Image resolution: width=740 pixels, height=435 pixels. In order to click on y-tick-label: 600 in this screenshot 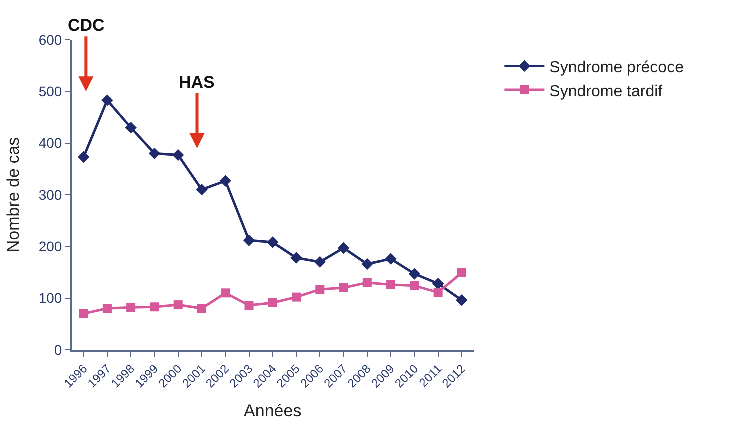, I will do `click(50, 40)`.